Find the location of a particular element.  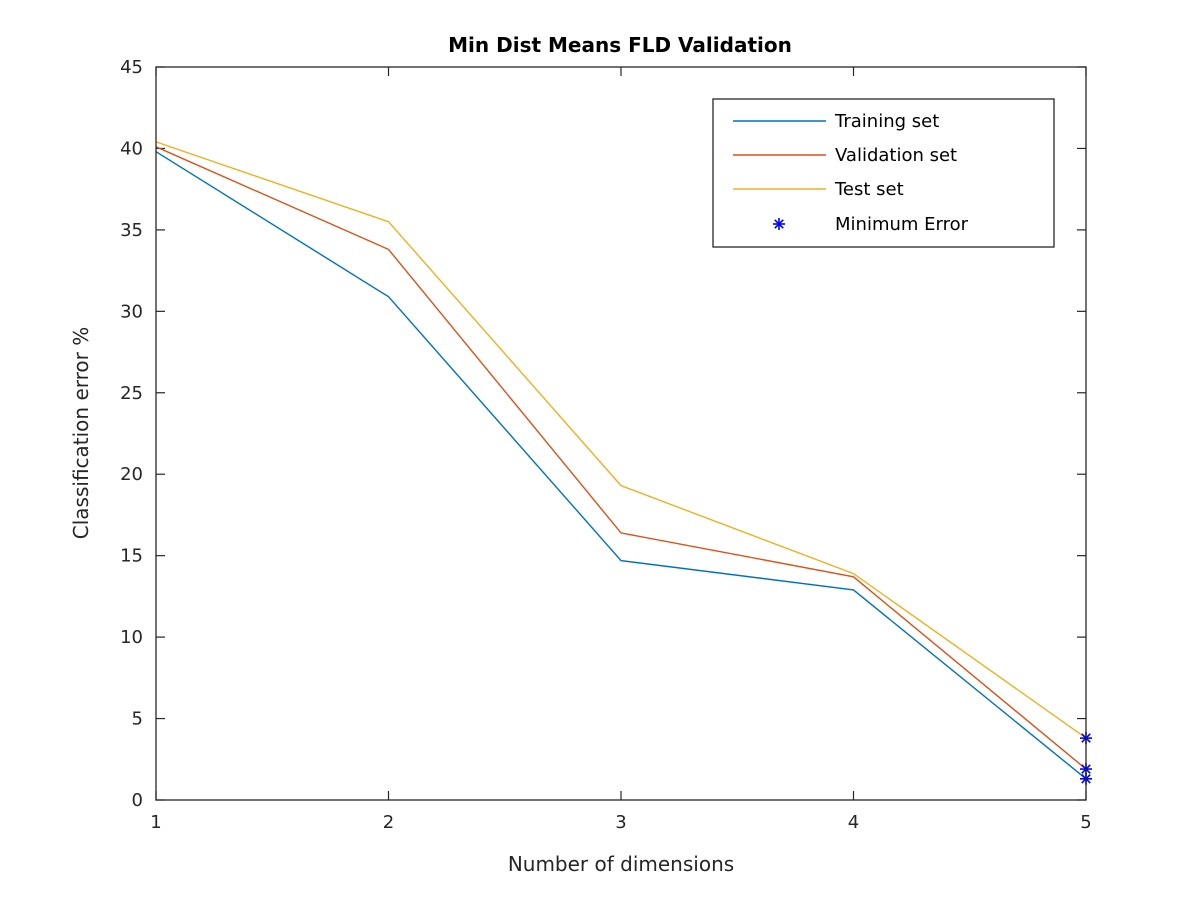

y-tick-label: 5 is located at coordinates (137, 719).